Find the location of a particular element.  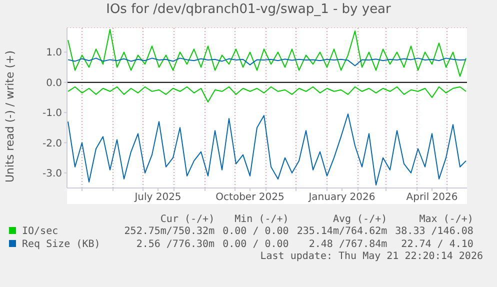

x-tick-label: April 2026 is located at coordinates (432, 198).